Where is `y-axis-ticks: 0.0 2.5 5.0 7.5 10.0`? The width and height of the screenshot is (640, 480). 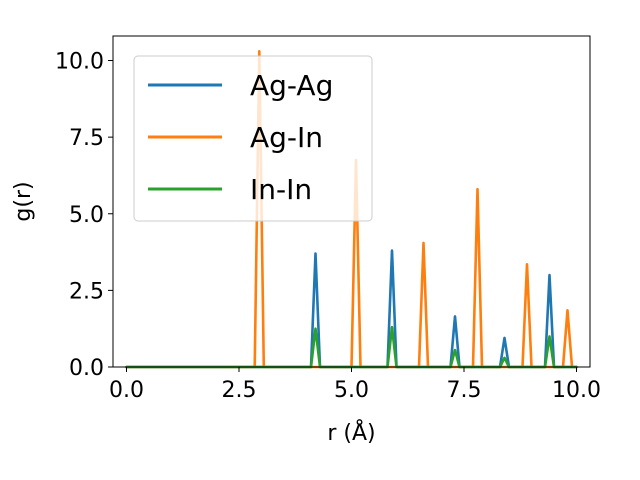
y-axis-ticks: 0.0 2.5 5.0 7.5 10.0 is located at coordinates (84, 215).